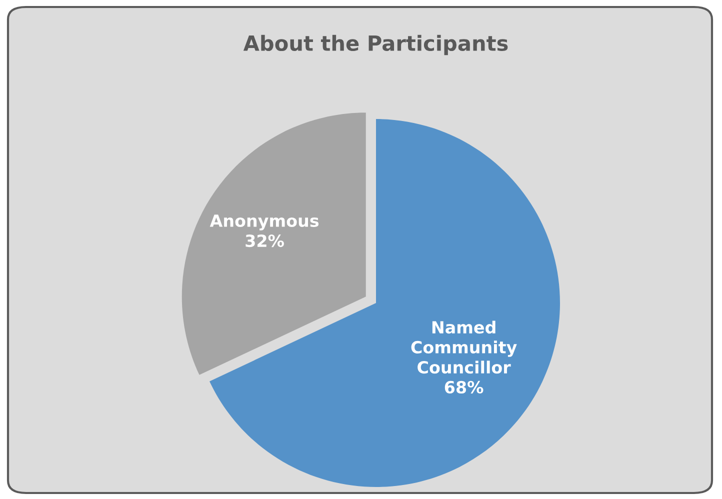 Image resolution: width=722 pixels, height=499 pixels. What do you see at coordinates (264, 222) in the screenshot?
I see `slice-label: Anonymous` at bounding box center [264, 222].